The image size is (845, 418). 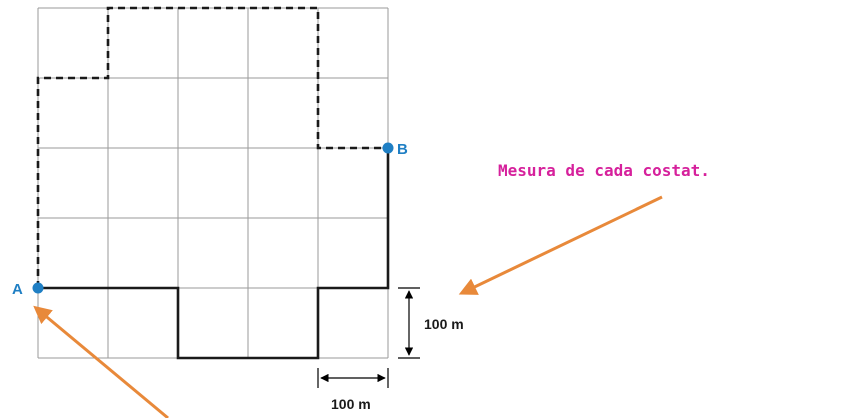 What do you see at coordinates (388, 148) in the screenshot?
I see `point-b` at bounding box center [388, 148].